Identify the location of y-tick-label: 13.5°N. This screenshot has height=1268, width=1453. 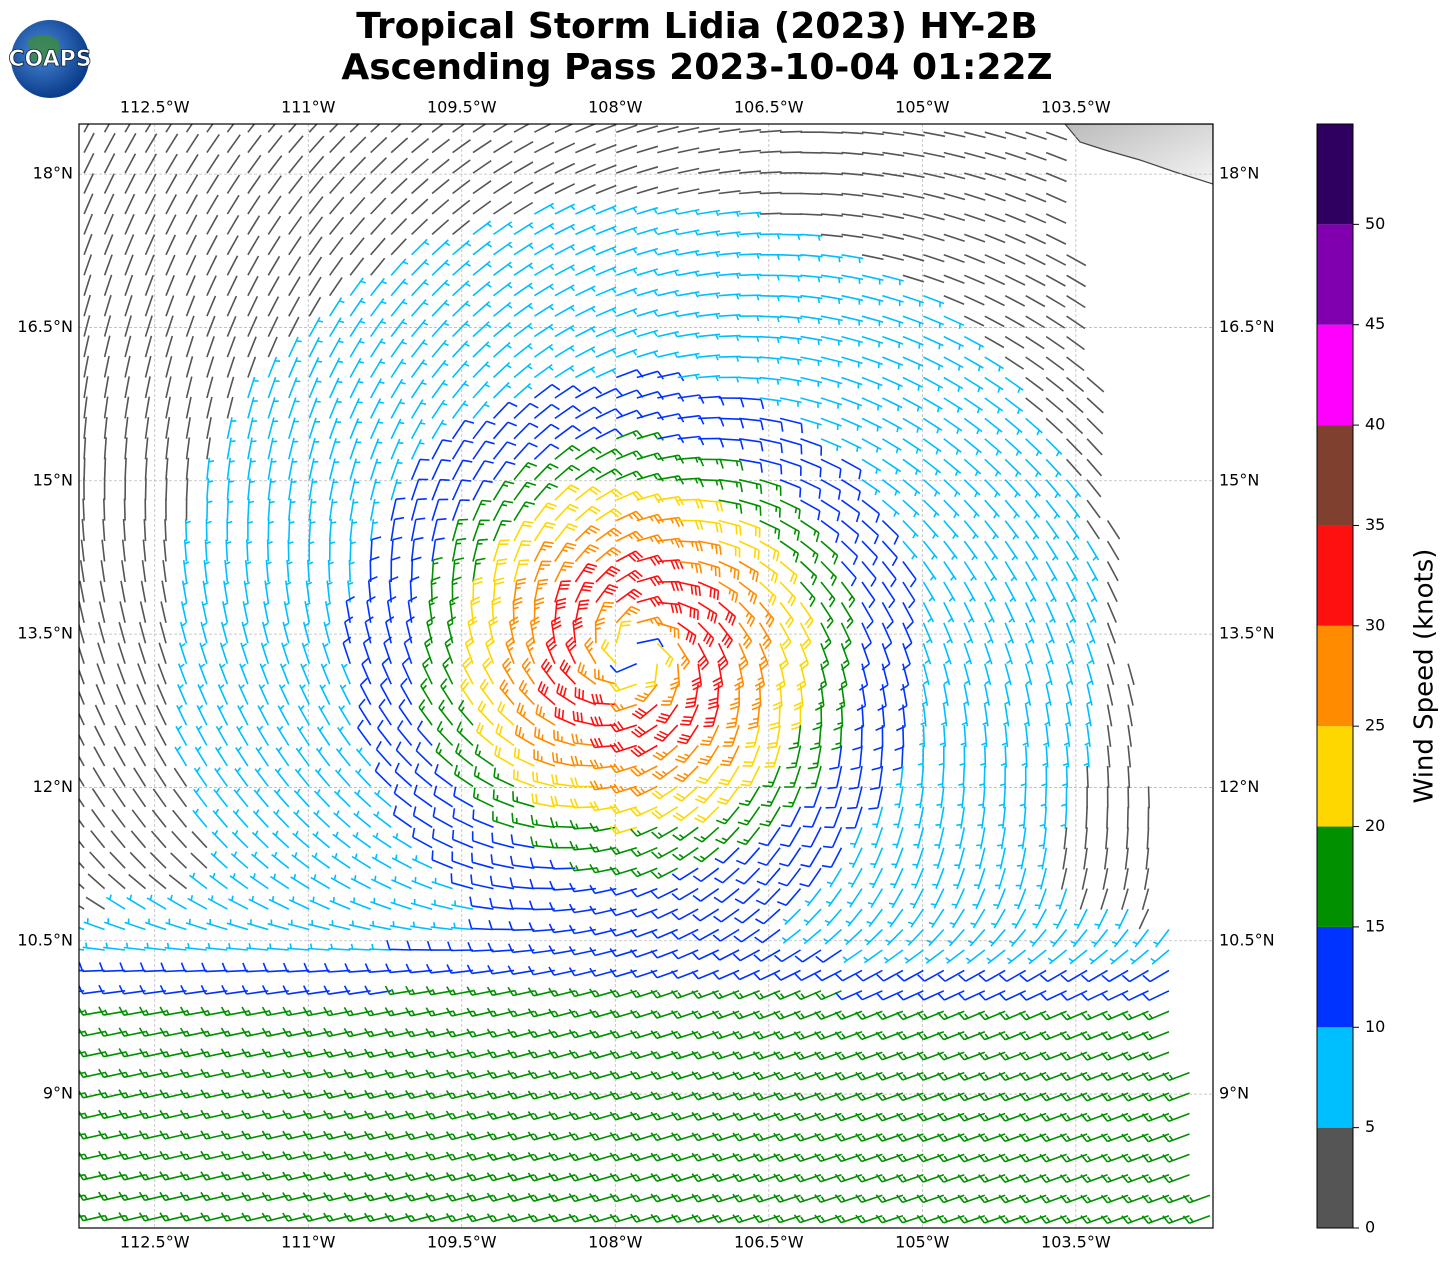
(1247, 633).